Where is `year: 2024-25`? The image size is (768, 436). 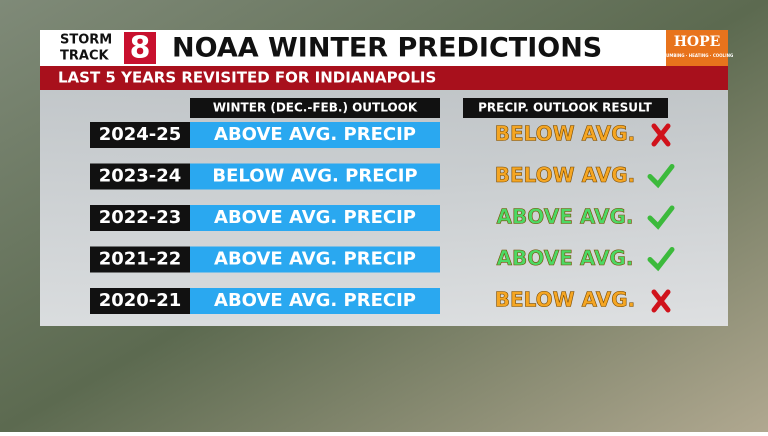 year: 2024-25 is located at coordinates (140, 134).